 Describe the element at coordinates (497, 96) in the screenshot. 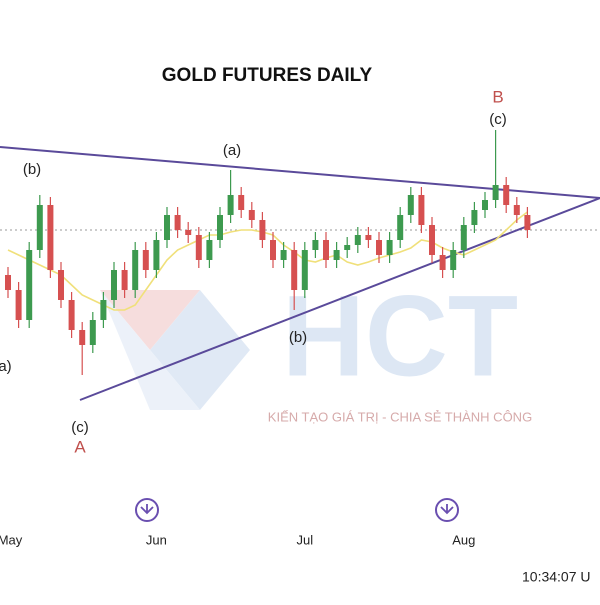

I see `annotation: B` at that location.